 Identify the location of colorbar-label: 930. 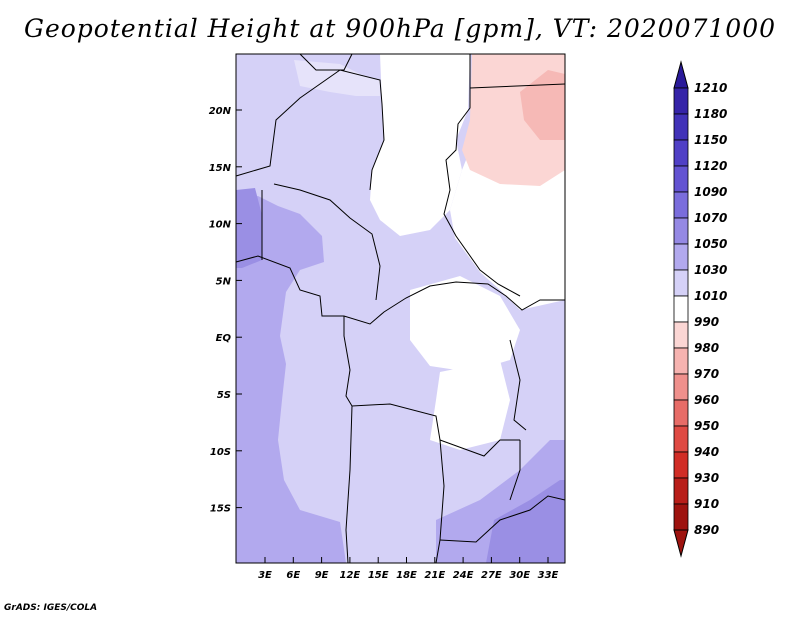
(706, 478).